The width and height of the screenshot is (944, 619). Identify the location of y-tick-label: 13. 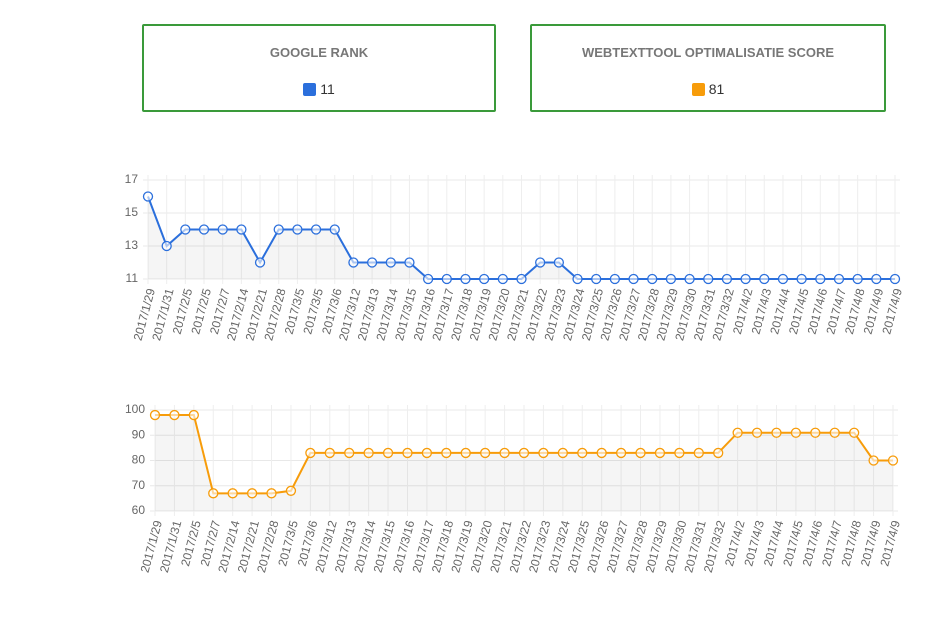
(132, 245).